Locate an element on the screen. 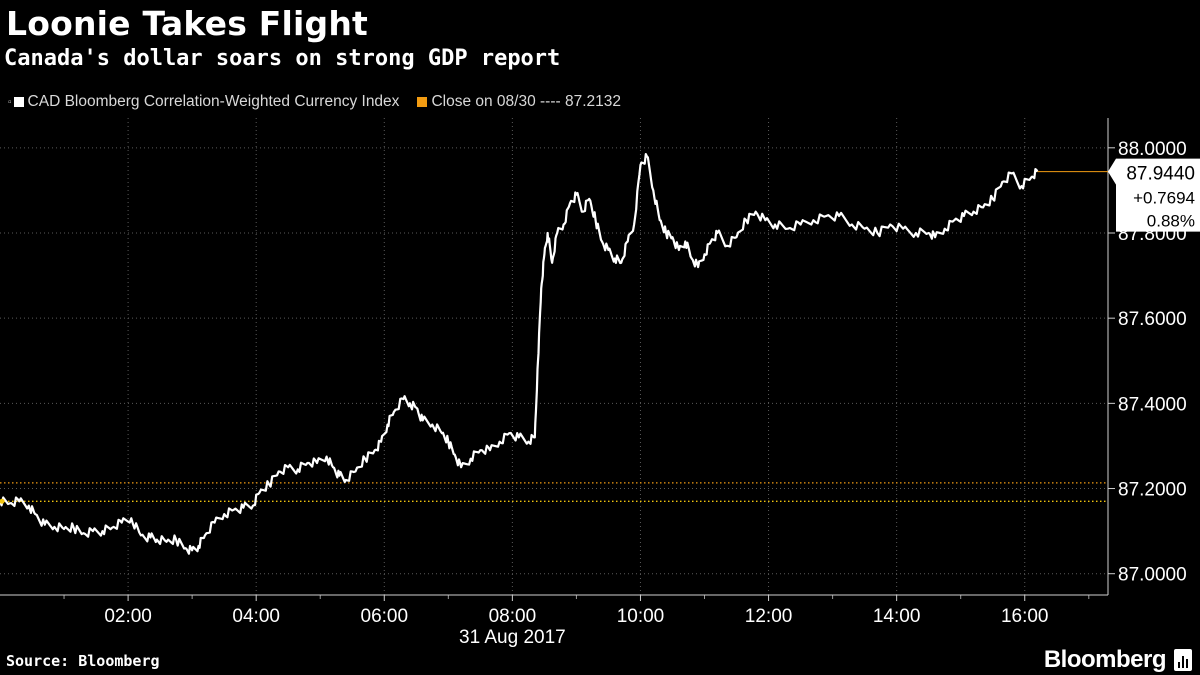  x-tick-label: 14:00 is located at coordinates (897, 616).